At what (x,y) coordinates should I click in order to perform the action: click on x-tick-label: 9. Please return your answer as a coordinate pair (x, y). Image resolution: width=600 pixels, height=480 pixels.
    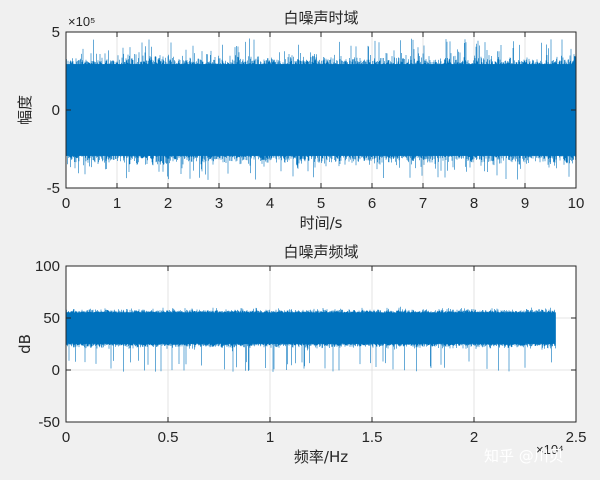
    Looking at the image, I should click on (525, 203).